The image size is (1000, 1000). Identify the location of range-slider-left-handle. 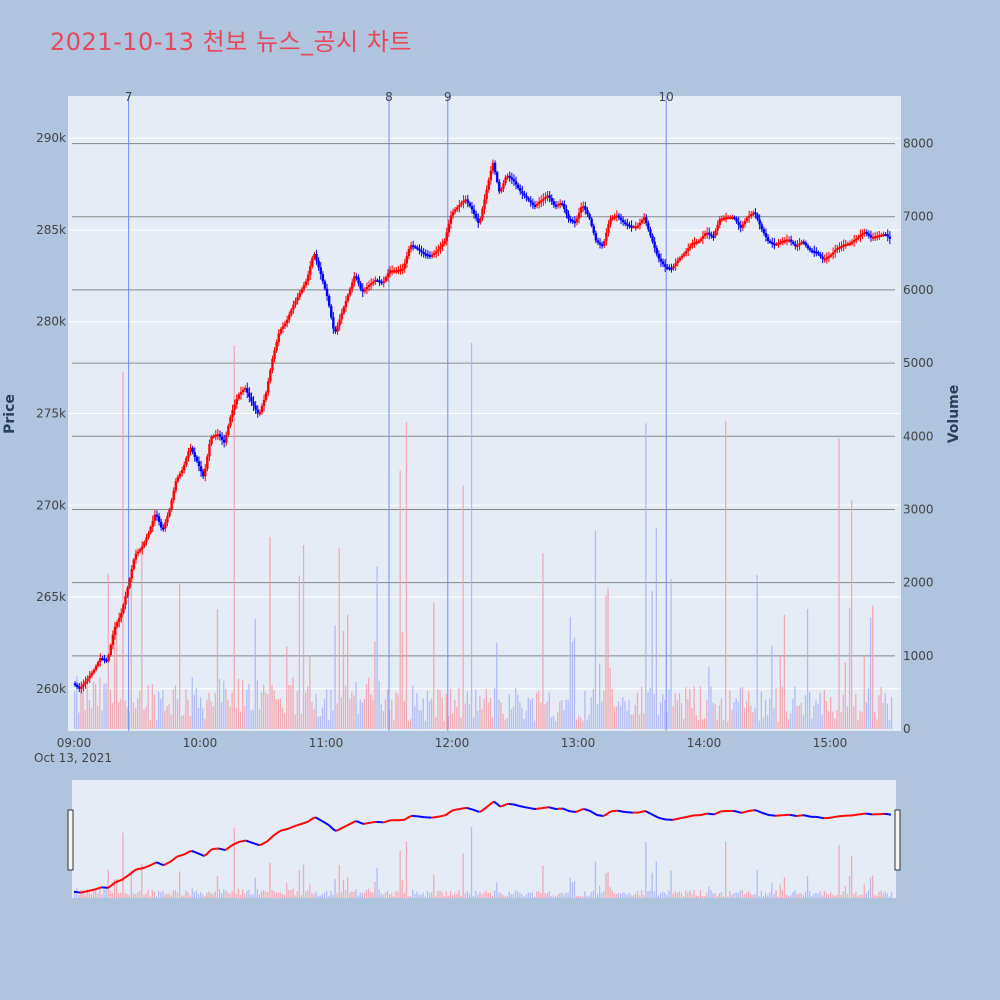
(70, 840).